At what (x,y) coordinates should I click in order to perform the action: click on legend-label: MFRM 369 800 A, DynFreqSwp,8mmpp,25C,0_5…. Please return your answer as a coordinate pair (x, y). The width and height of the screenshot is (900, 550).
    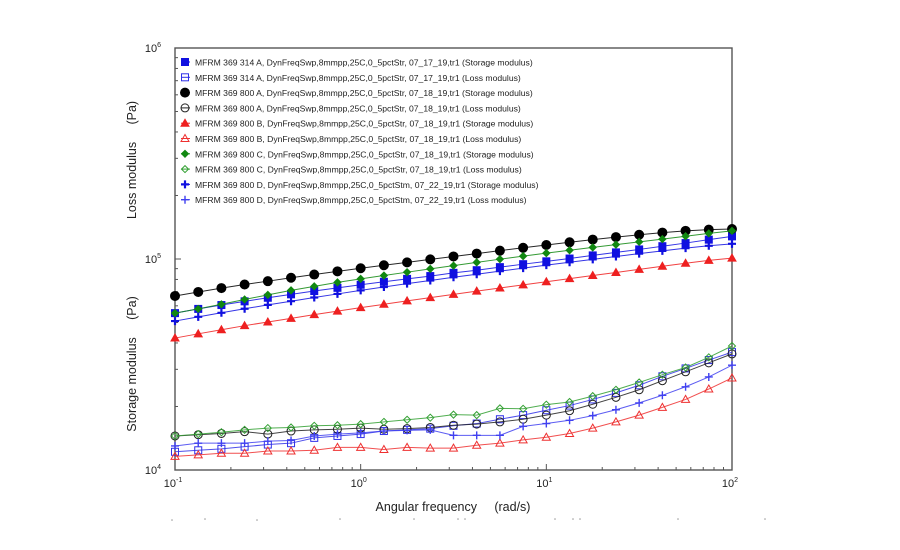
    Looking at the image, I should click on (364, 93).